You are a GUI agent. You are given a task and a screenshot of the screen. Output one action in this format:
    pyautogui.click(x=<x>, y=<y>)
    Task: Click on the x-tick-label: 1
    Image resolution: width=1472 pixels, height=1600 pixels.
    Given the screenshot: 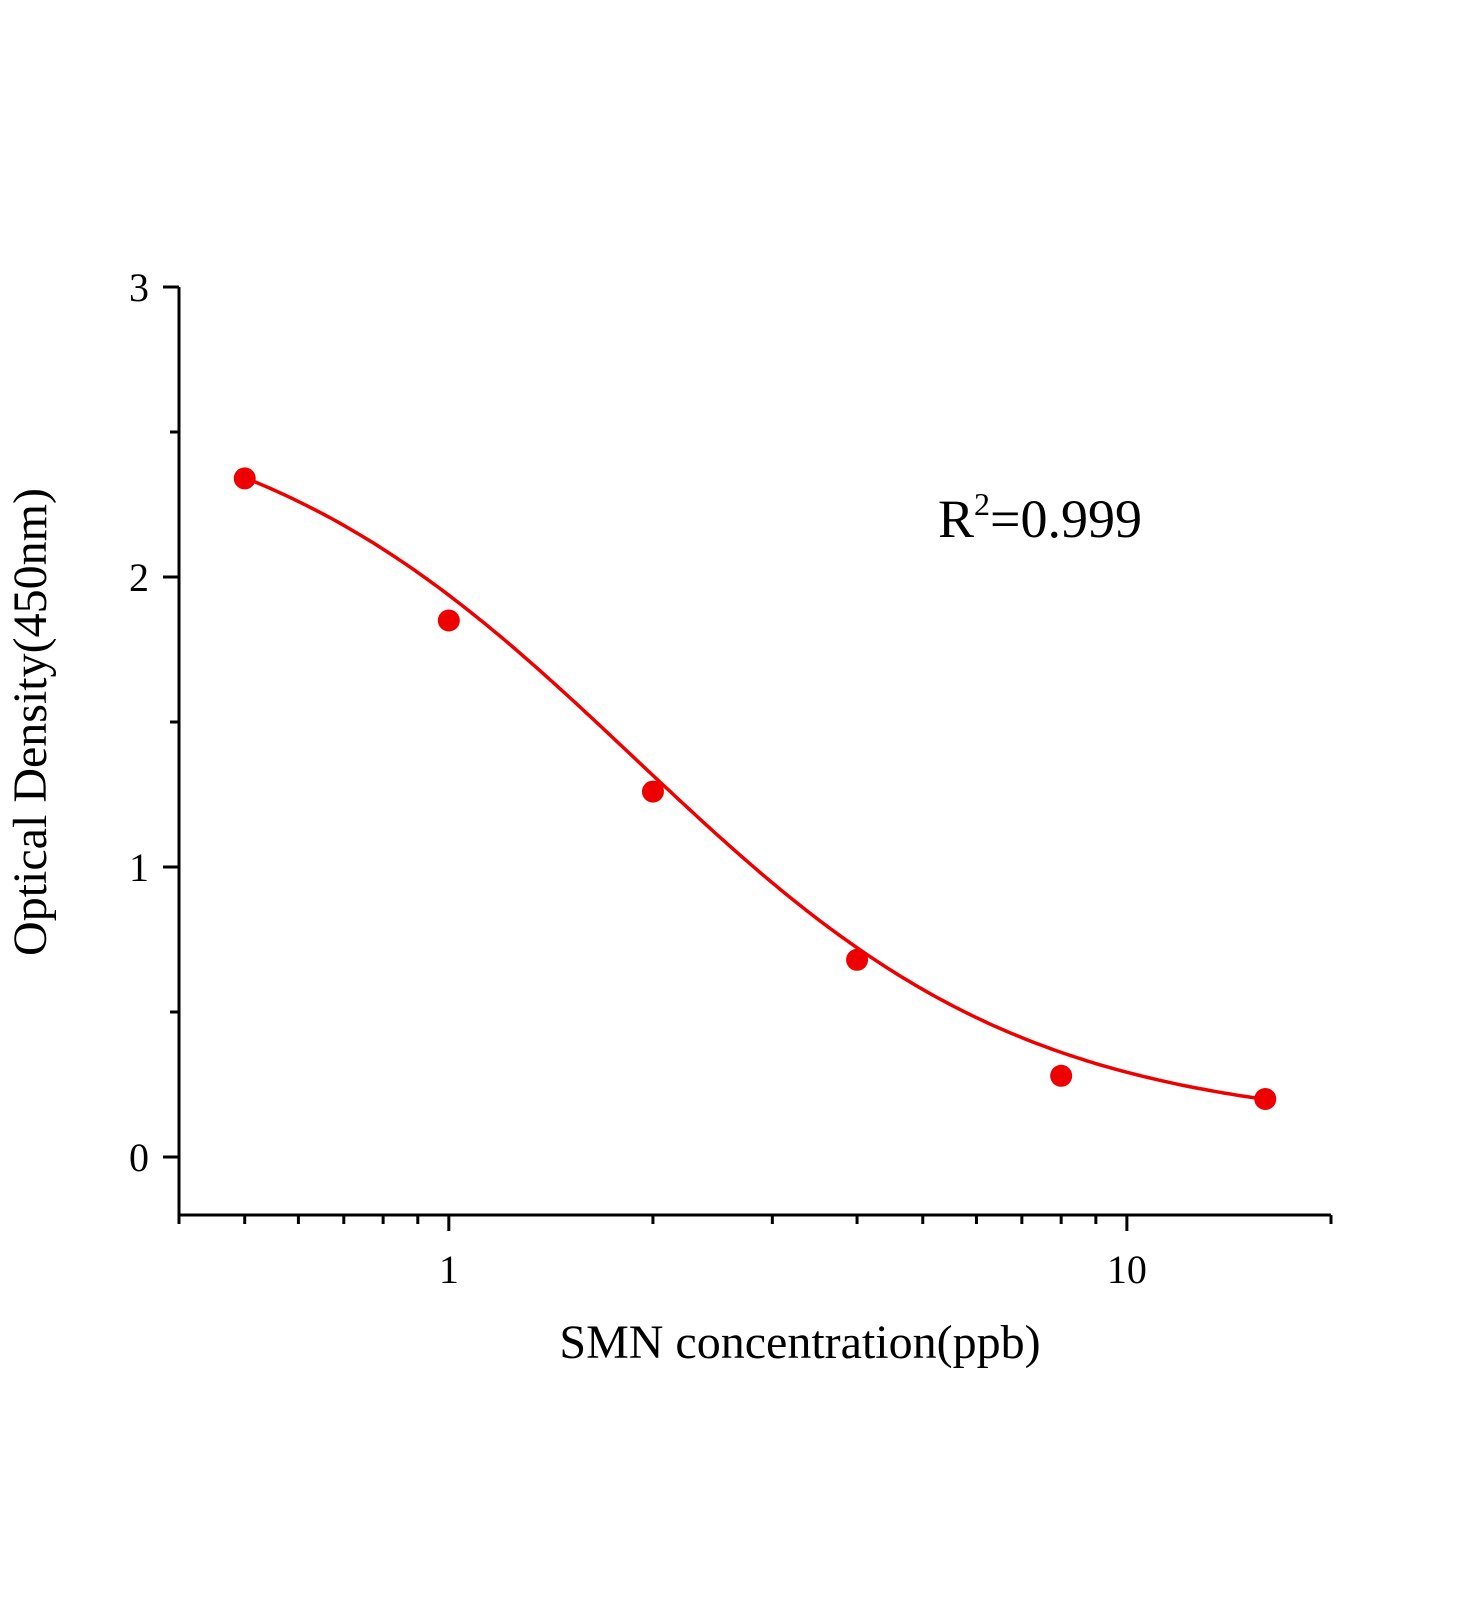 What is the action you would take?
    pyautogui.click(x=449, y=1269)
    